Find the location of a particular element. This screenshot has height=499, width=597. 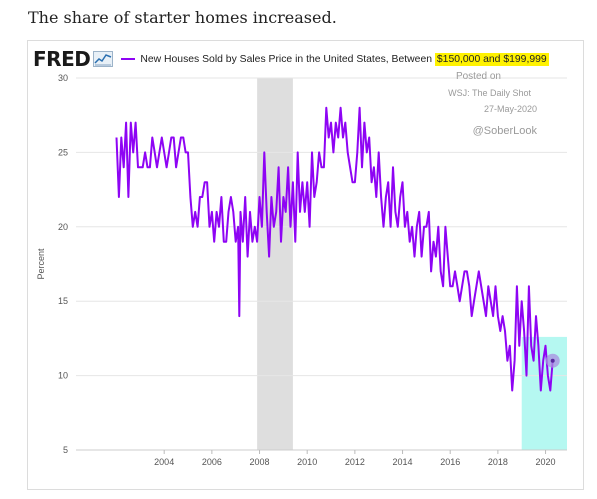

x-tick-label: 2008 is located at coordinates (260, 462).